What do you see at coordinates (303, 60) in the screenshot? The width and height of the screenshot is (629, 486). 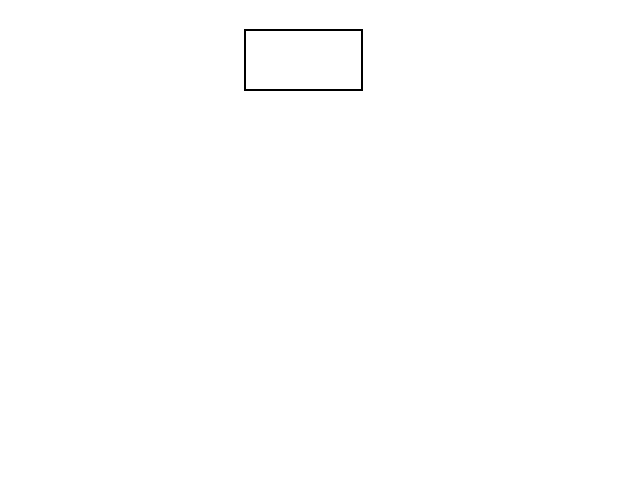 I see `chart-legend` at bounding box center [303, 60].